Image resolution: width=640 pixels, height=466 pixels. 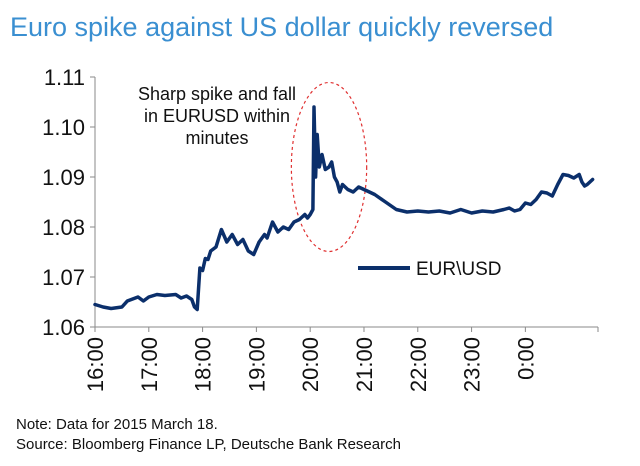 What do you see at coordinates (418, 364) in the screenshot?
I see `x-tick-label: 22:00` at bounding box center [418, 364].